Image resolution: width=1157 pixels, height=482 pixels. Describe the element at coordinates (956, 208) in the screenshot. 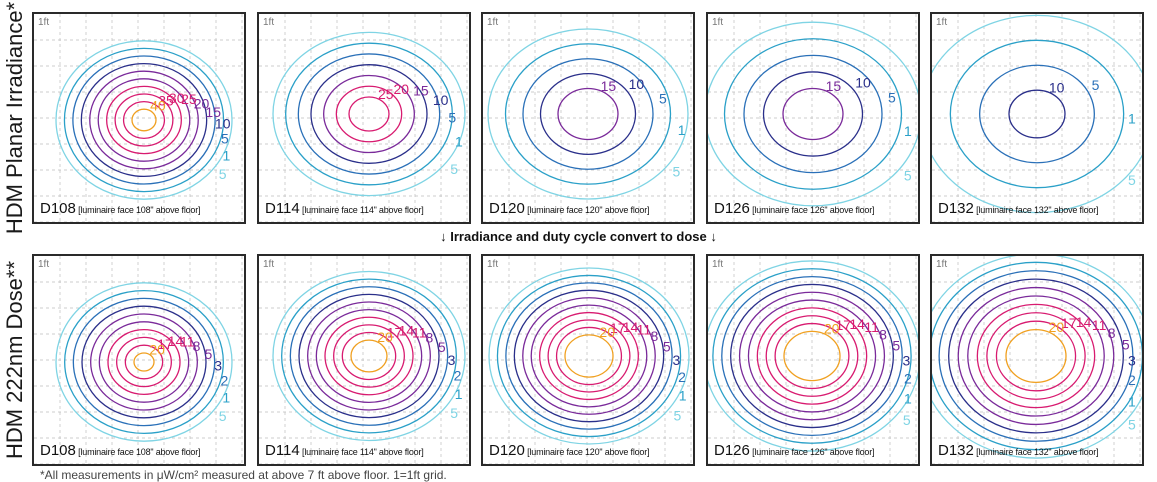

I see `panel-code: D132` at that location.